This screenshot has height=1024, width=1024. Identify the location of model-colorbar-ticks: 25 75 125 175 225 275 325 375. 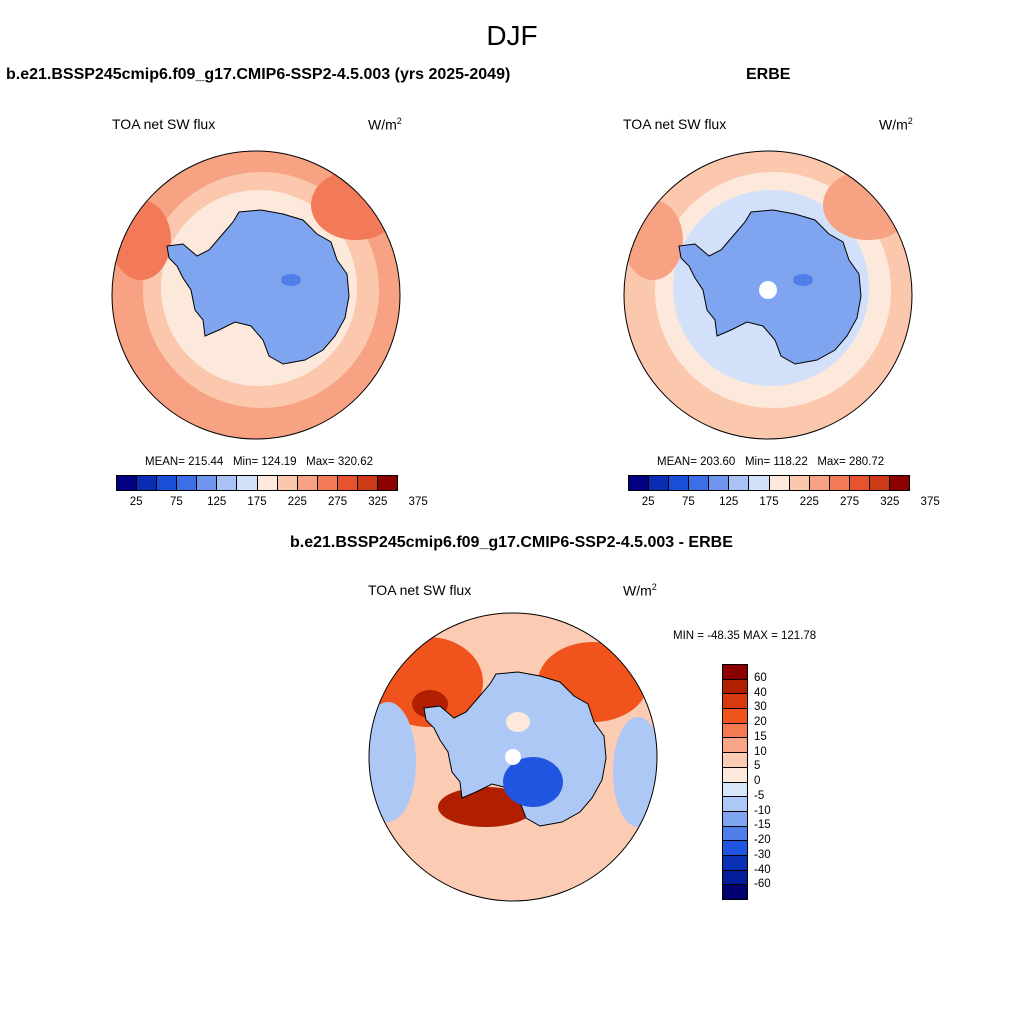
(272, 504).